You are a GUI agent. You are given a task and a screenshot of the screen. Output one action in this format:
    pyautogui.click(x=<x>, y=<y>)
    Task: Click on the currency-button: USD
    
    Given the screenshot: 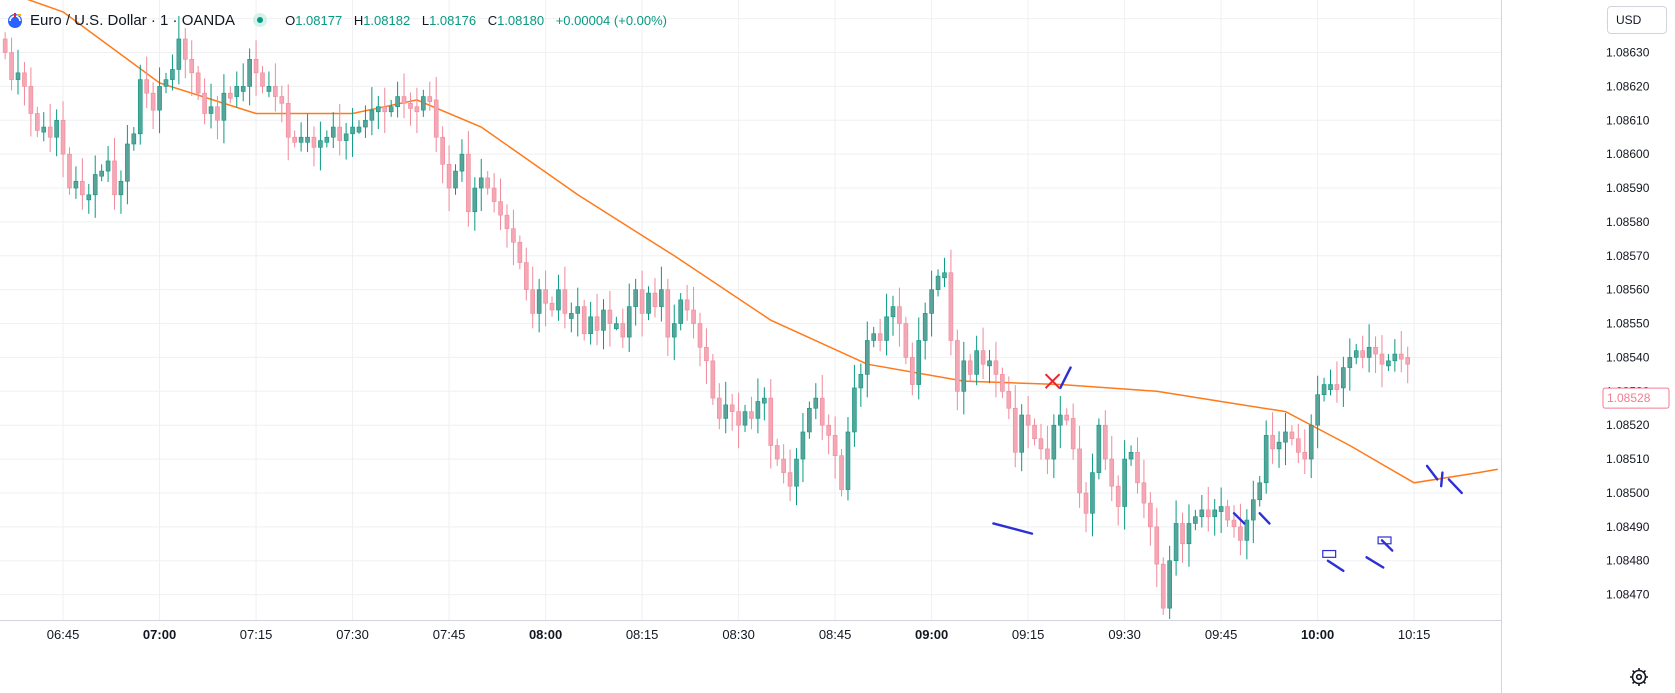 What is the action you would take?
    pyautogui.click(x=1637, y=20)
    